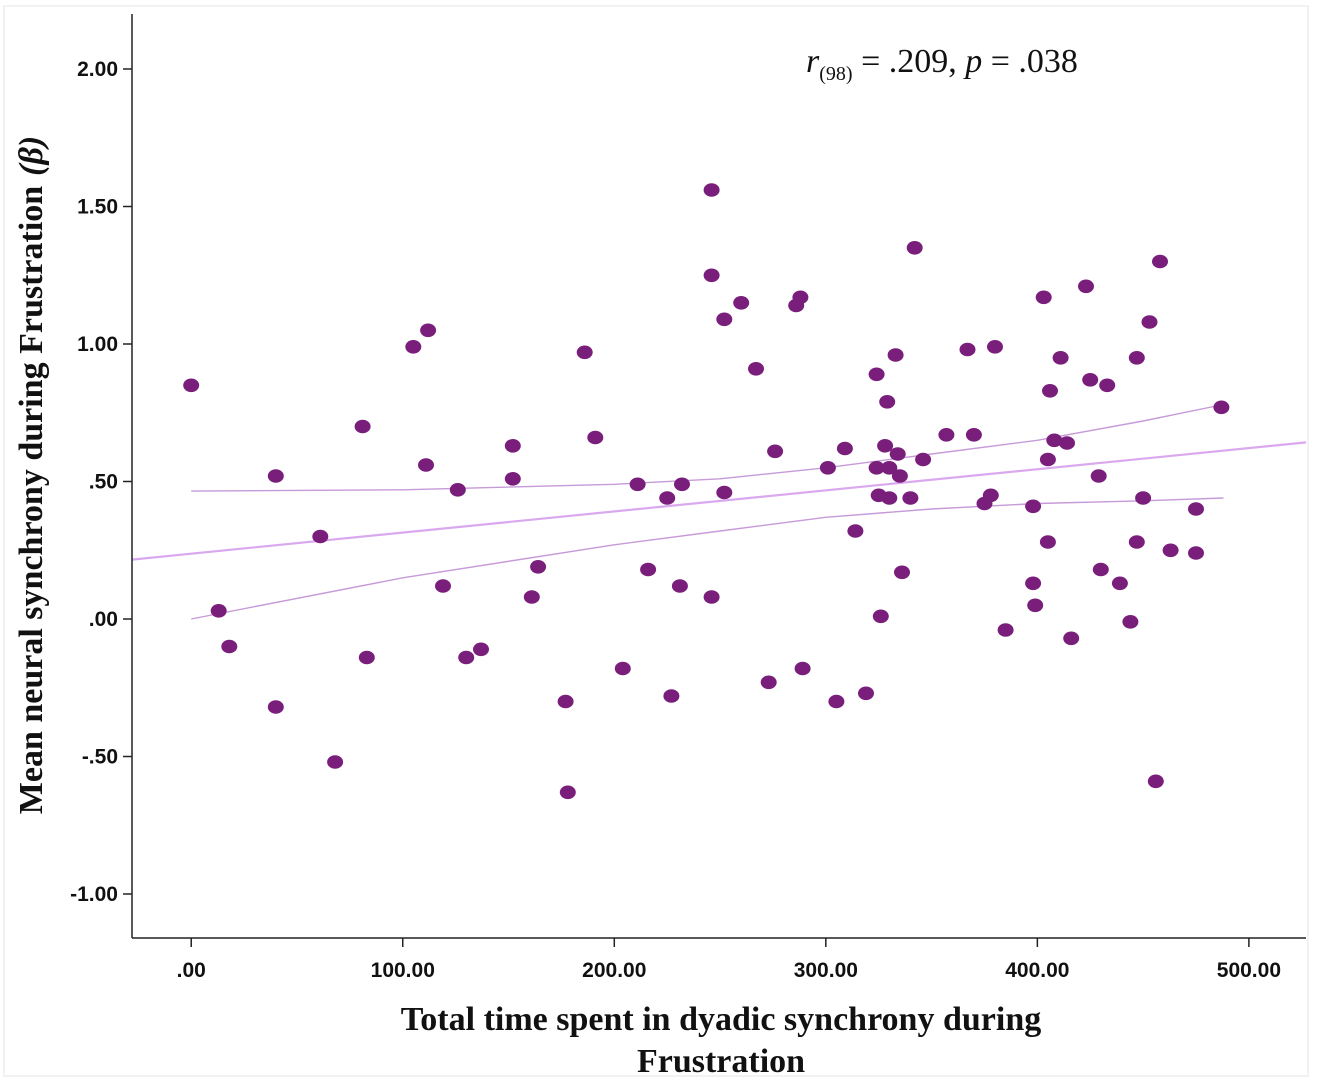 Image resolution: width=1318 pixels, height=1081 pixels. I want to click on x-axis-title-line-2: Frustration, so click(721, 1061).